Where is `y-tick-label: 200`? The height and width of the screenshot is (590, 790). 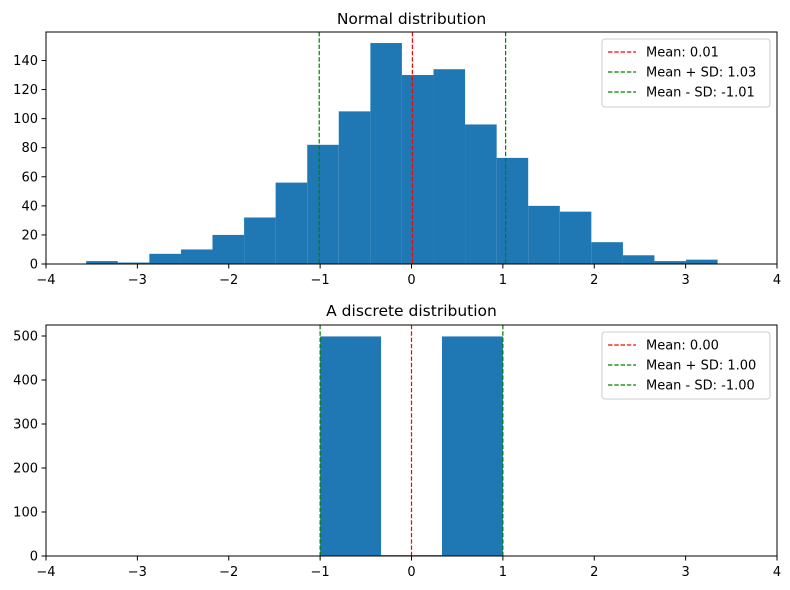
y-tick-label: 200 is located at coordinates (25, 469).